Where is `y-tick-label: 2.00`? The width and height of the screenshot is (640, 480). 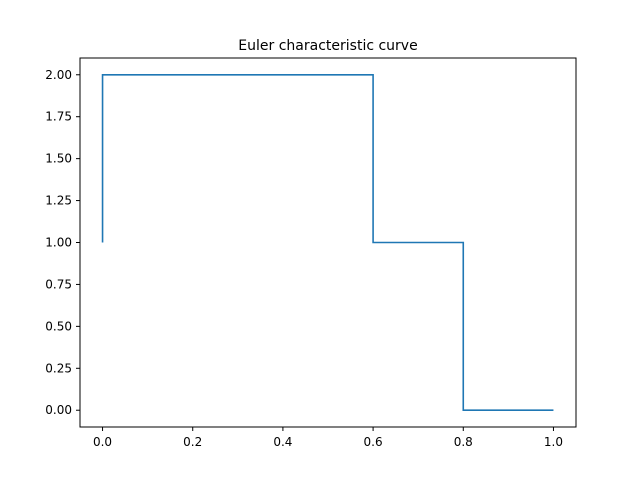
y-tick-label: 2.00 is located at coordinates (58, 75).